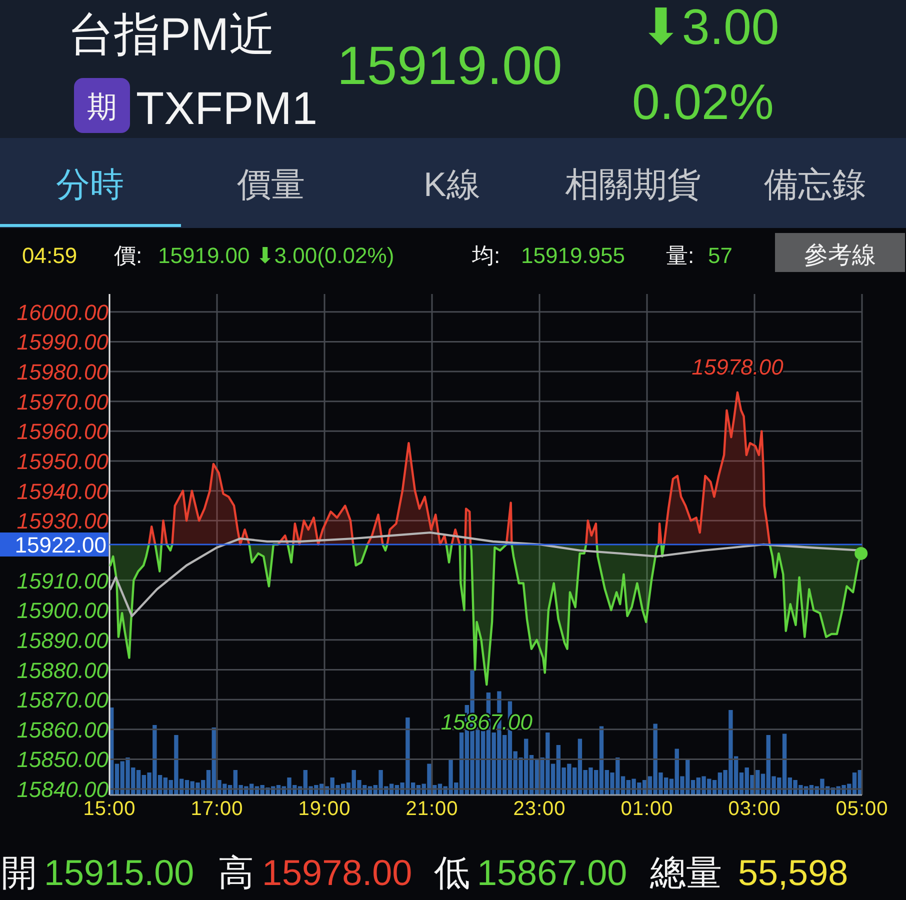 Image resolution: width=906 pixels, height=900 pixels. Describe the element at coordinates (680, 255) in the screenshot. I see `text: 量:` at that location.